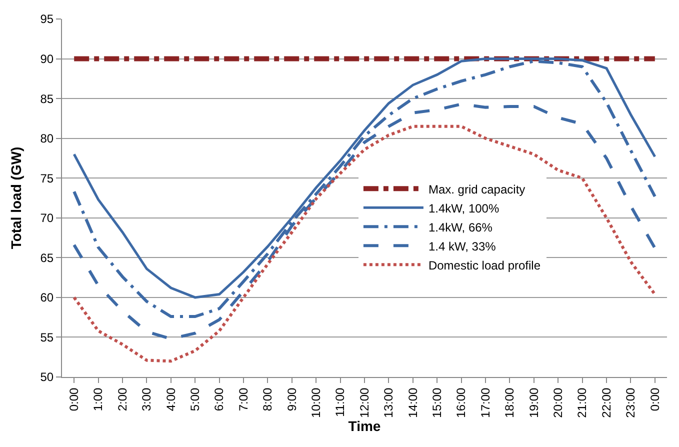 The height and width of the screenshot is (447, 679). Describe the element at coordinates (47, 59) in the screenshot. I see `y-tick-label: 90` at that location.